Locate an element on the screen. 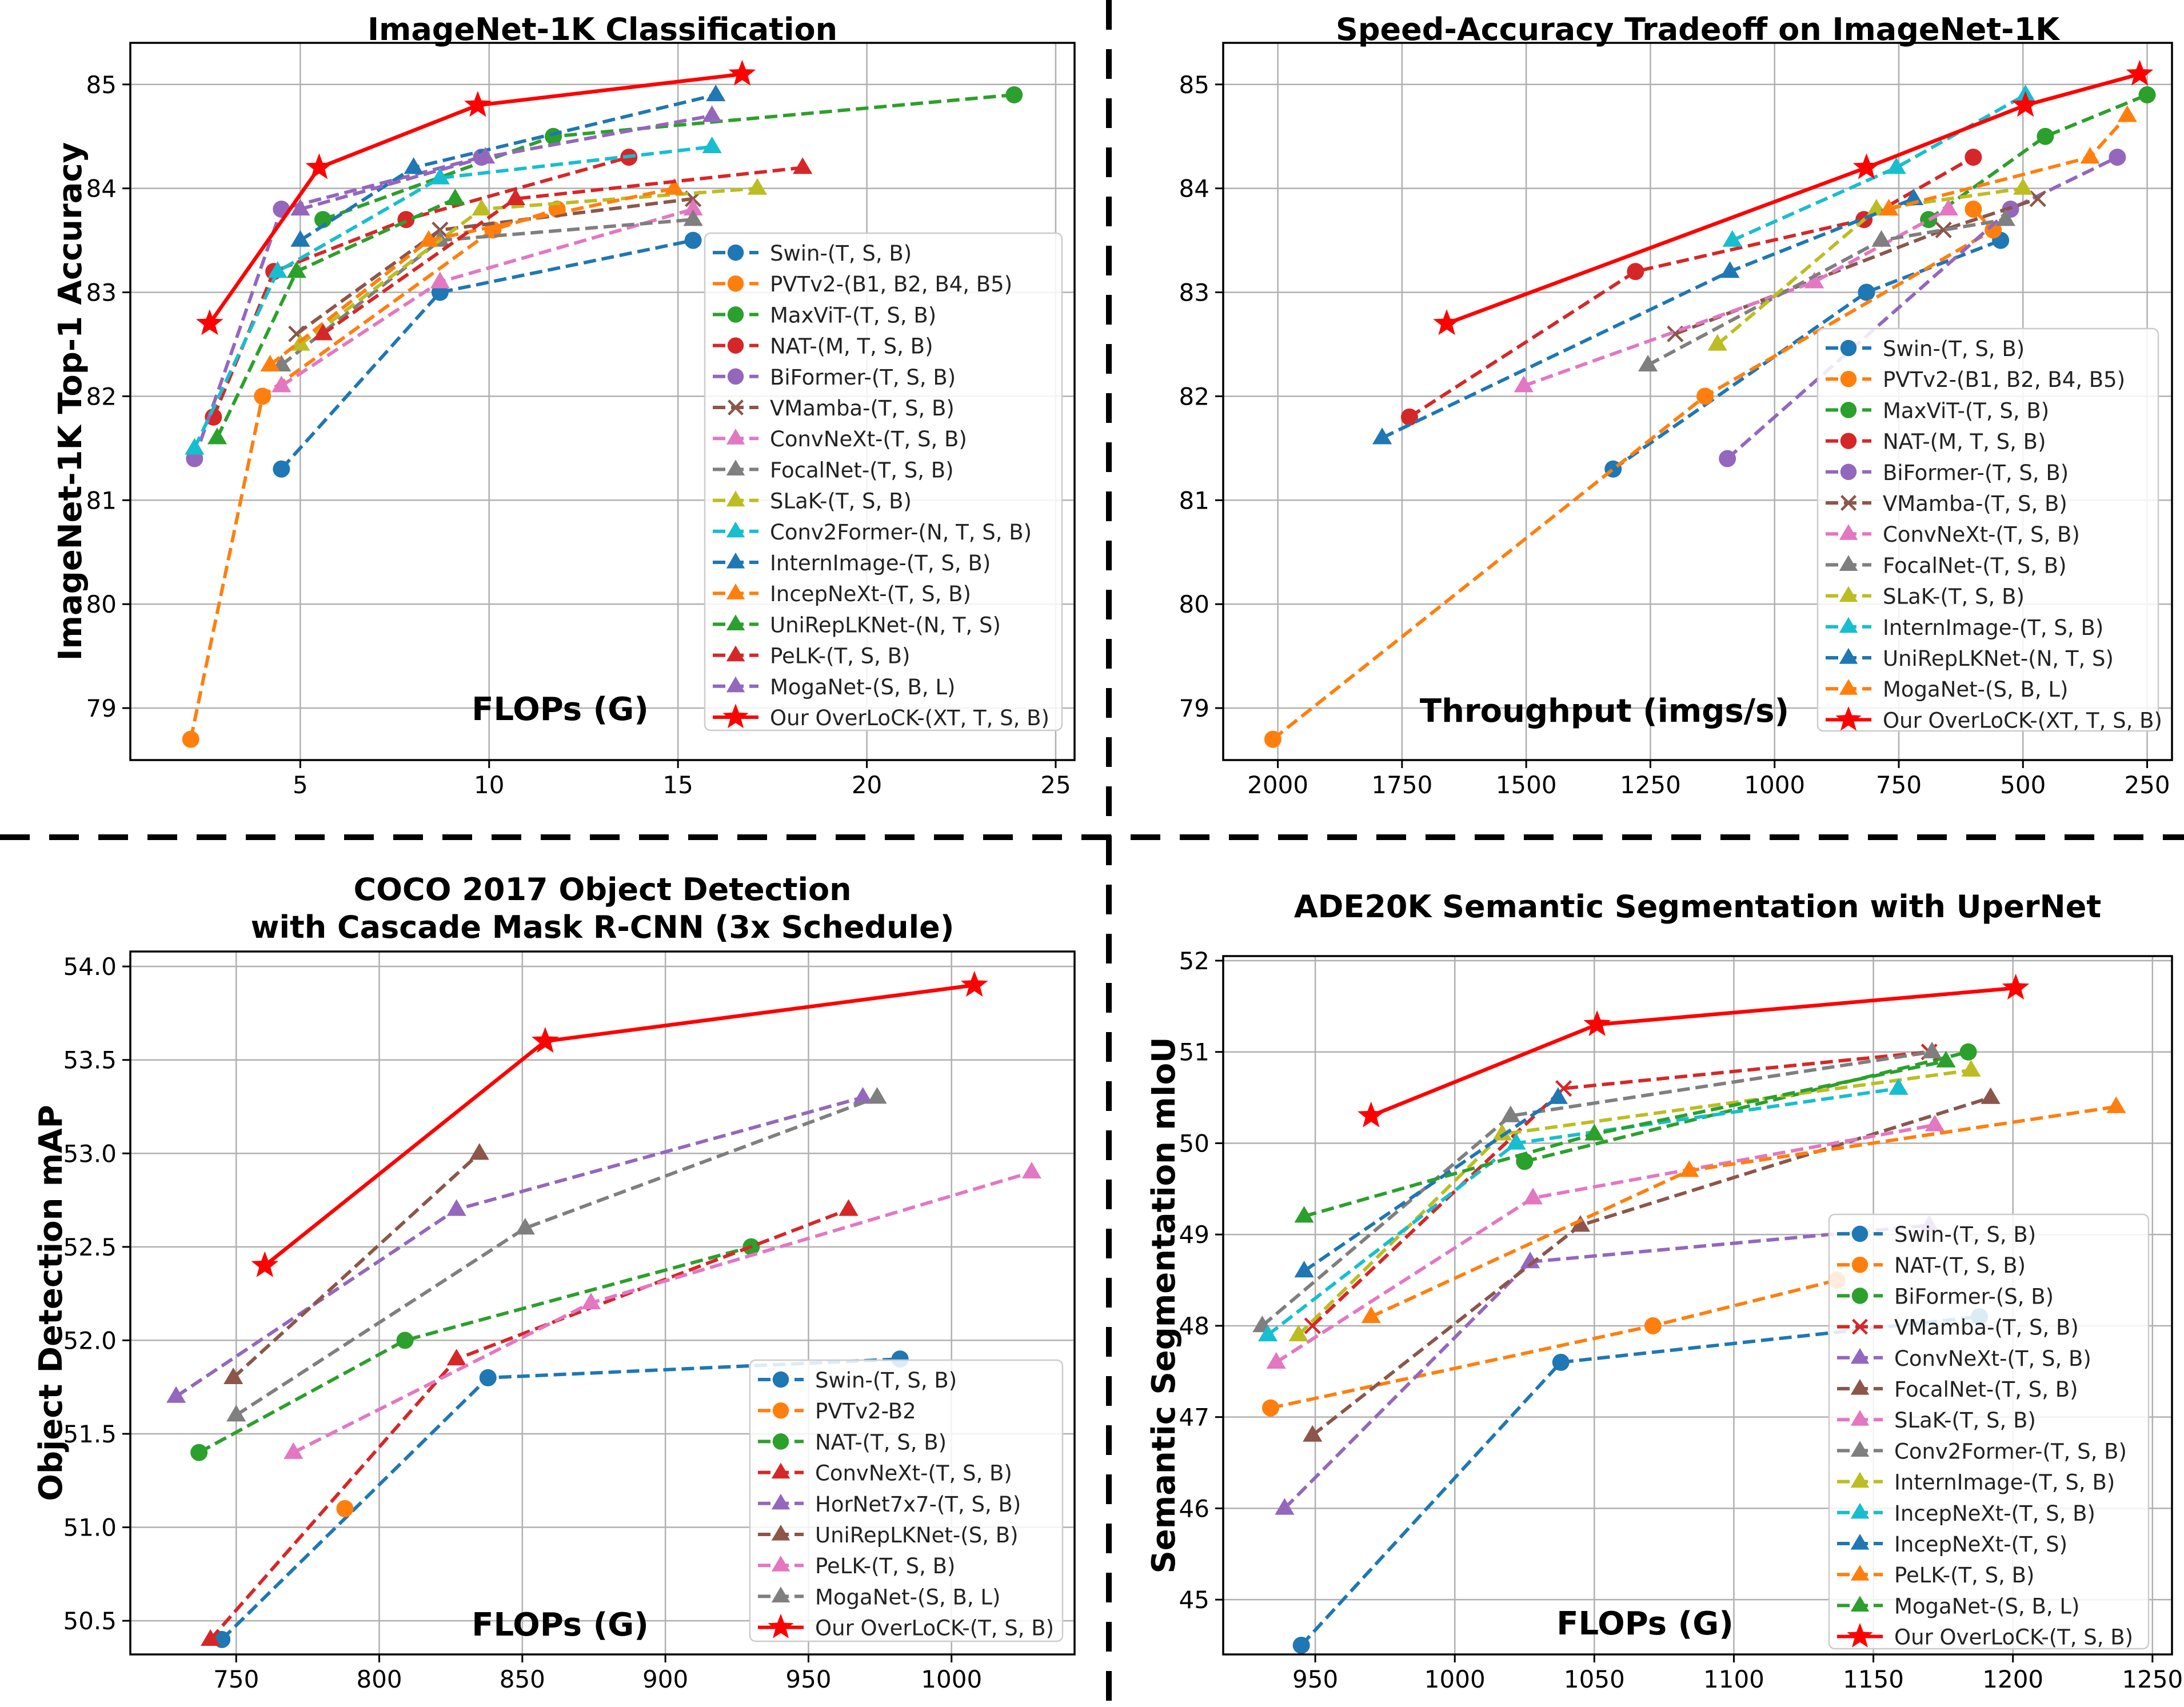 Image resolution: width=2184 pixels, height=1707 pixels. legend-label: Our OverLoCK-(XT, T, S, B) is located at coordinates (2022, 720).